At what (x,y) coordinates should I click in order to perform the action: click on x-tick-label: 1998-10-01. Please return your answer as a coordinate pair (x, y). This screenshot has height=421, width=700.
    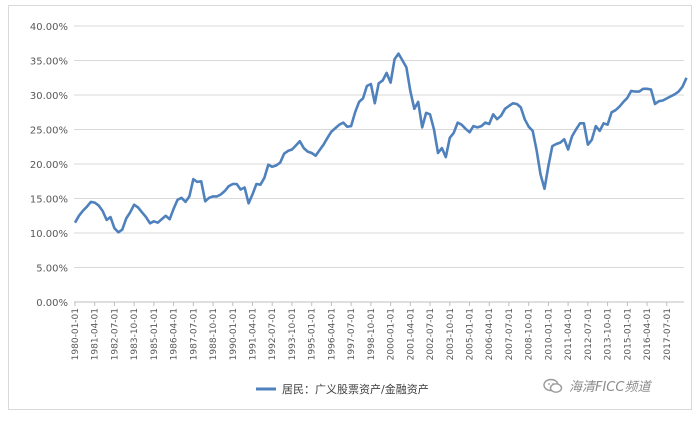
    Looking at the image, I should click on (372, 334).